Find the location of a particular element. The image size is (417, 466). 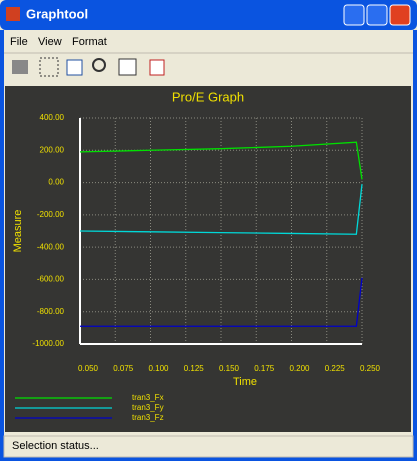

chart-title: Pro/E Graph is located at coordinates (208, 96).